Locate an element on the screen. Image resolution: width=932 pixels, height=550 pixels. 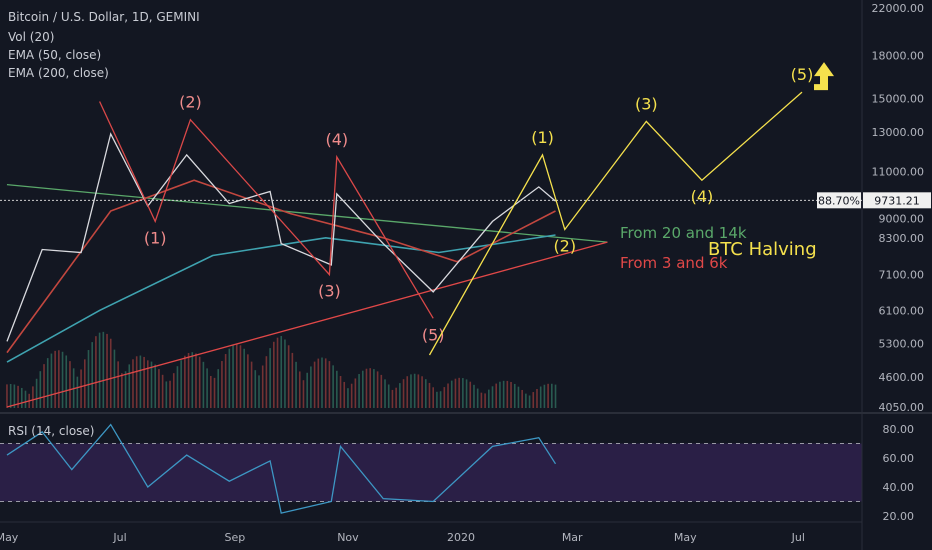
up-arrow-icon is located at coordinates (824, 76).